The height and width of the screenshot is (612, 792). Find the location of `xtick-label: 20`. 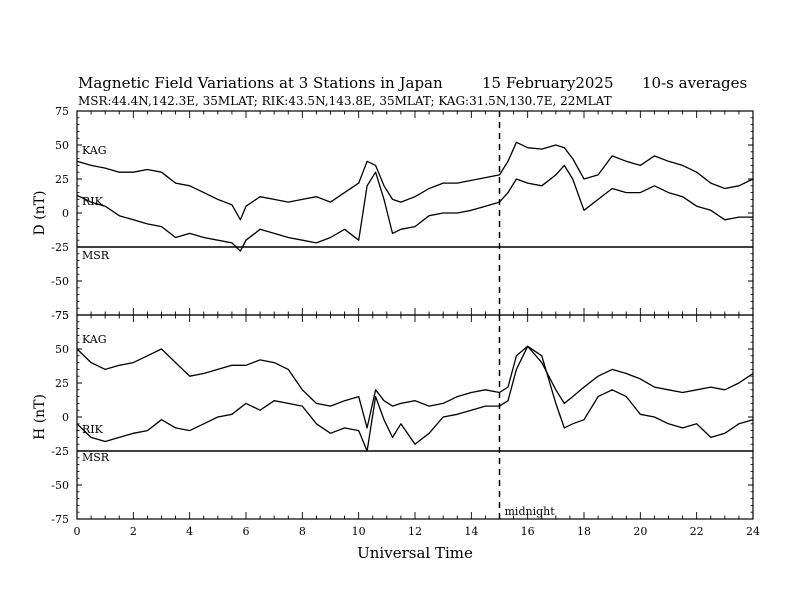

xtick-label: 20 is located at coordinates (640, 531).